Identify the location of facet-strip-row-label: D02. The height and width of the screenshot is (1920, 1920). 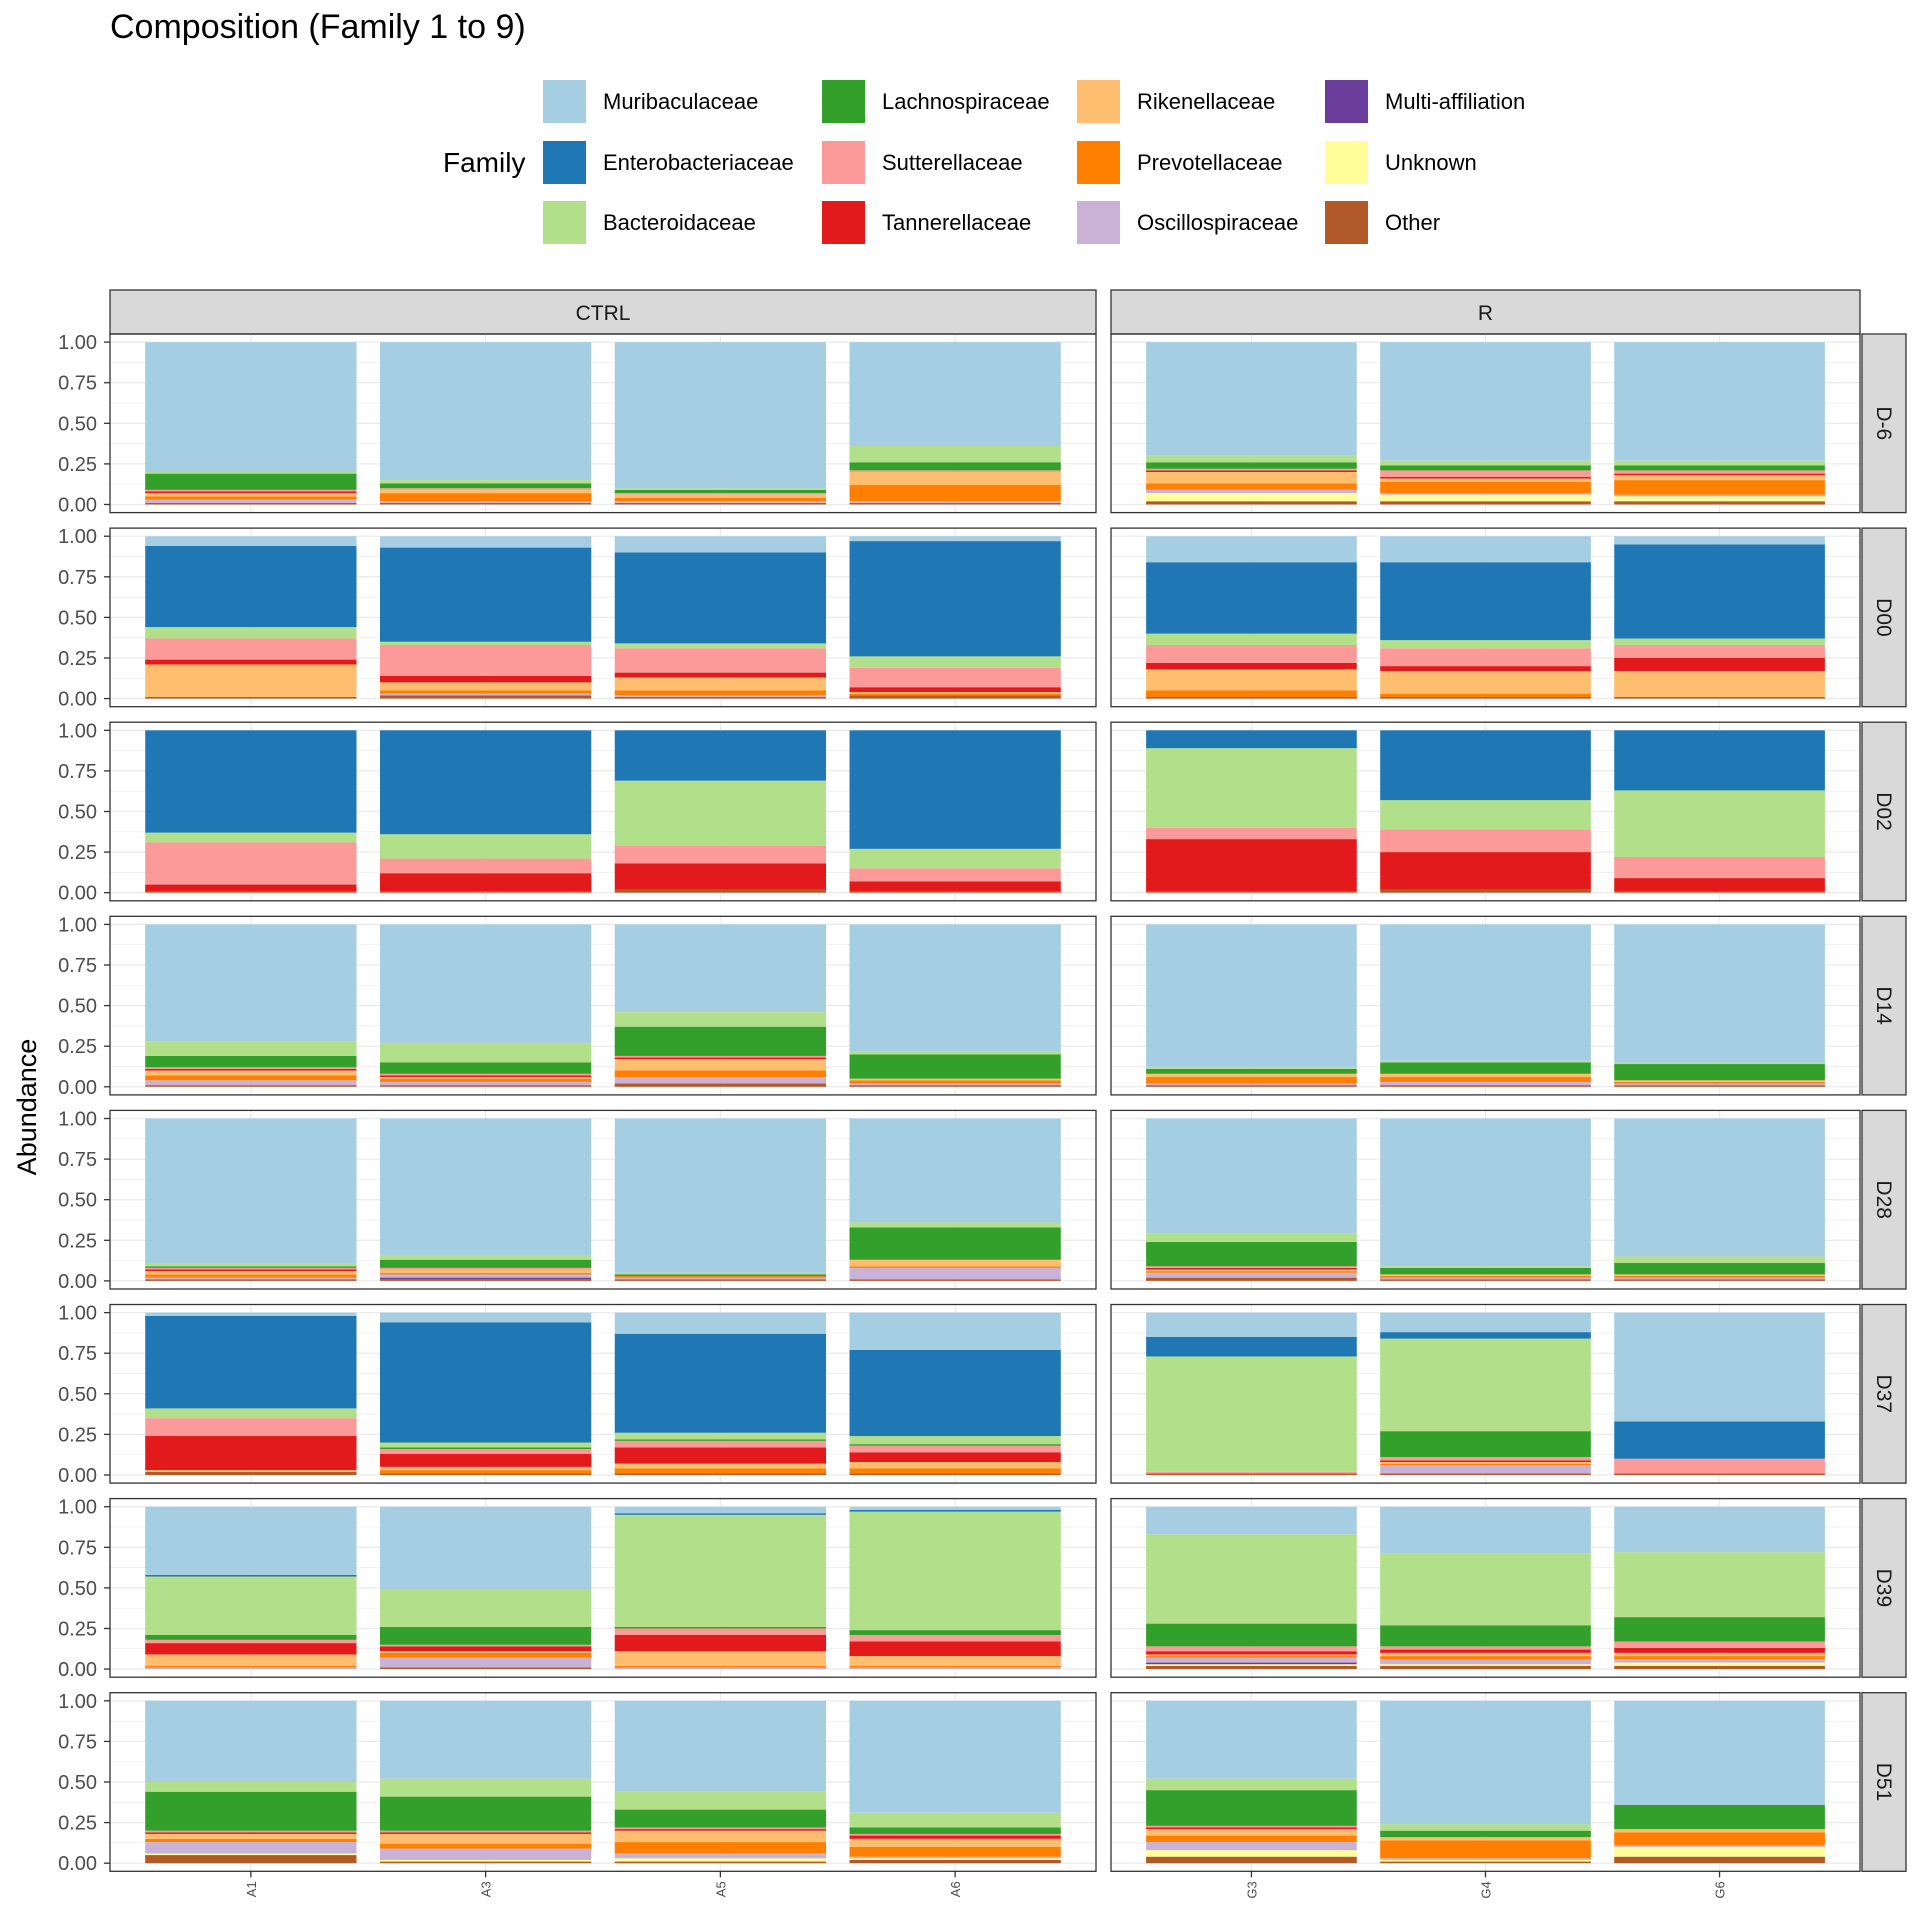
(1883, 811).